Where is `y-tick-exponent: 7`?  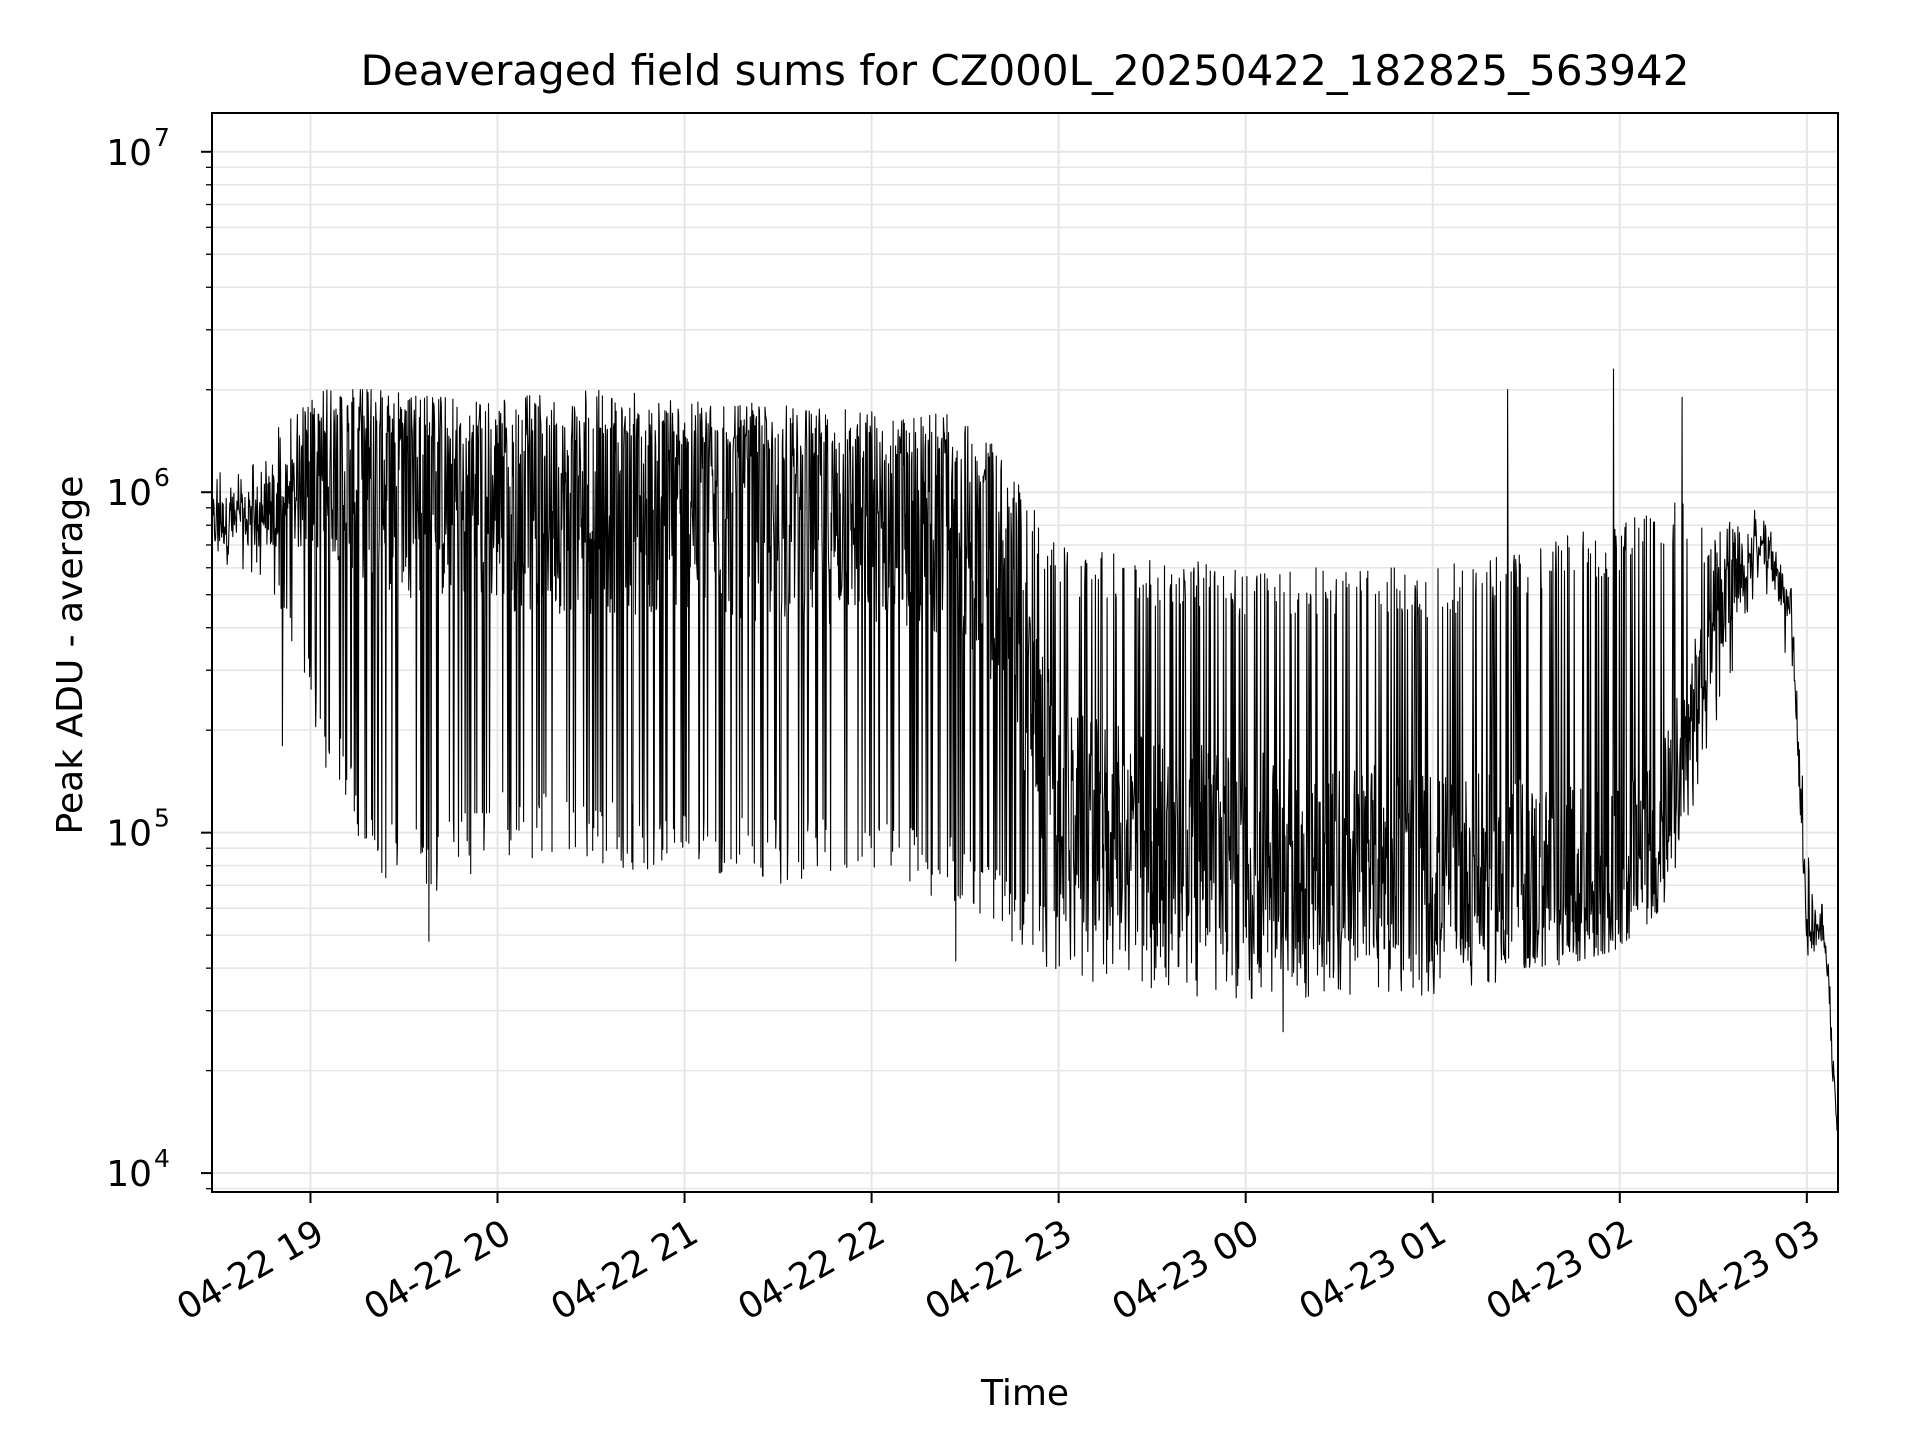 y-tick-exponent: 7 is located at coordinates (162, 137).